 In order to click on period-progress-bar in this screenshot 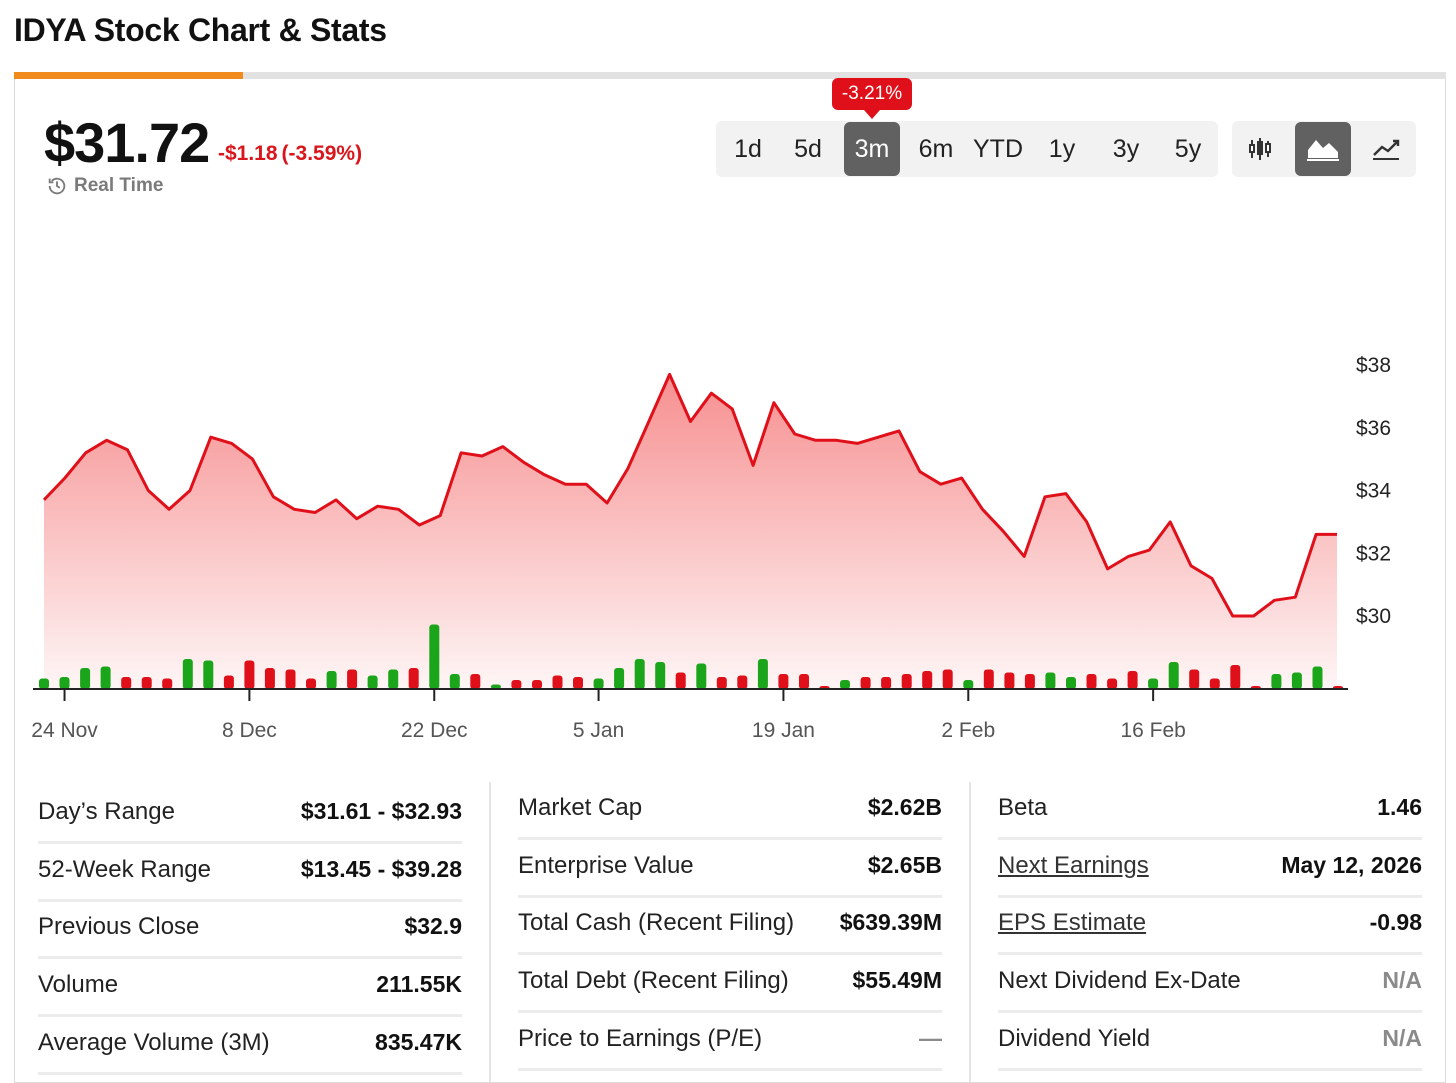, I will do `click(730, 75)`.